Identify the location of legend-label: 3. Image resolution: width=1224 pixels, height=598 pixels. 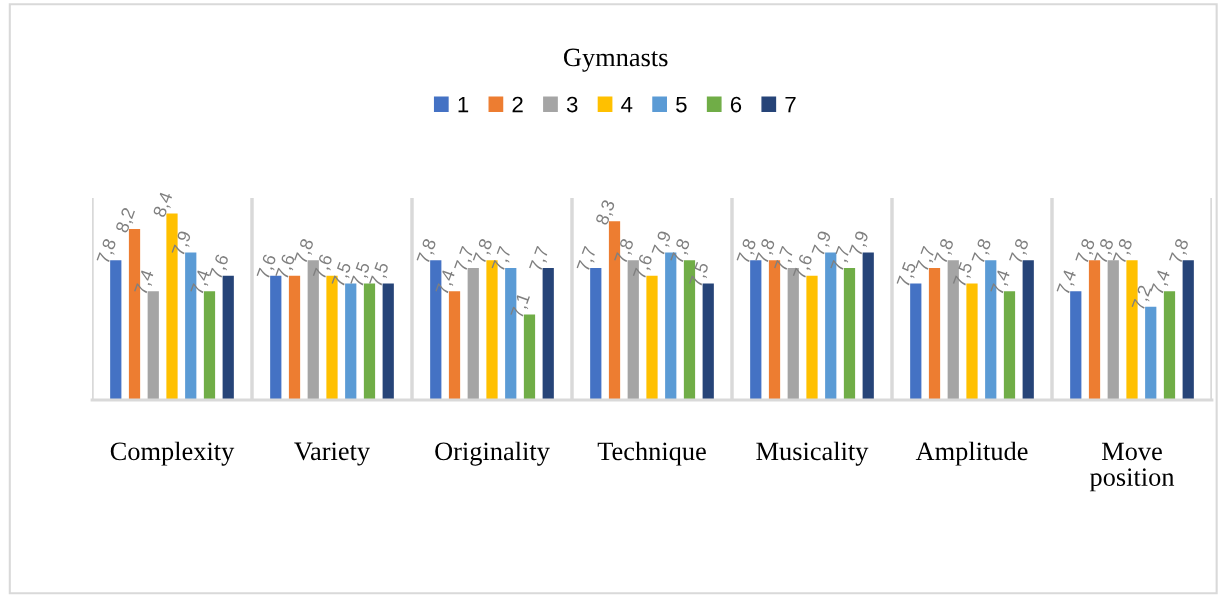
(572, 104).